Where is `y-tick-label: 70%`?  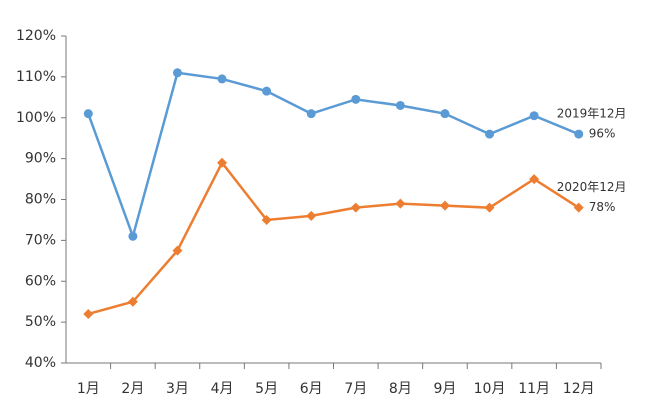
y-tick-label: 70% is located at coordinates (40, 240).